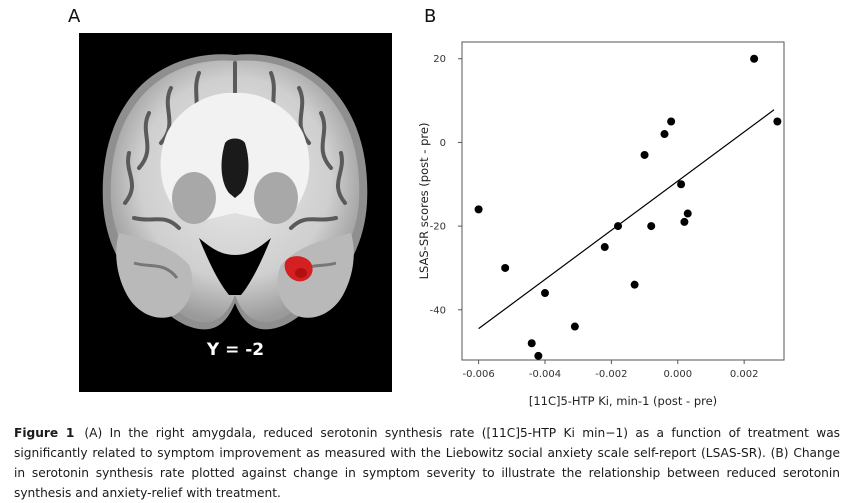  What do you see at coordinates (478, 374) in the screenshot?
I see `x-tick-label: -0.006` at bounding box center [478, 374].